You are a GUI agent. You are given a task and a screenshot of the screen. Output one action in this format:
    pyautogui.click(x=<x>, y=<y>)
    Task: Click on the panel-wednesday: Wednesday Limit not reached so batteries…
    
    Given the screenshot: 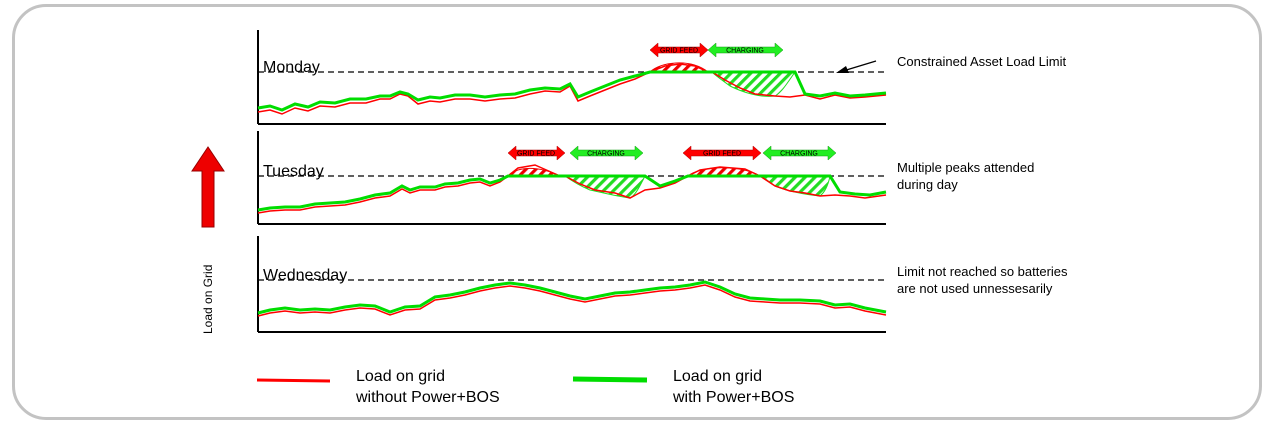 What is the action you would take?
    pyautogui.click(x=664, y=284)
    